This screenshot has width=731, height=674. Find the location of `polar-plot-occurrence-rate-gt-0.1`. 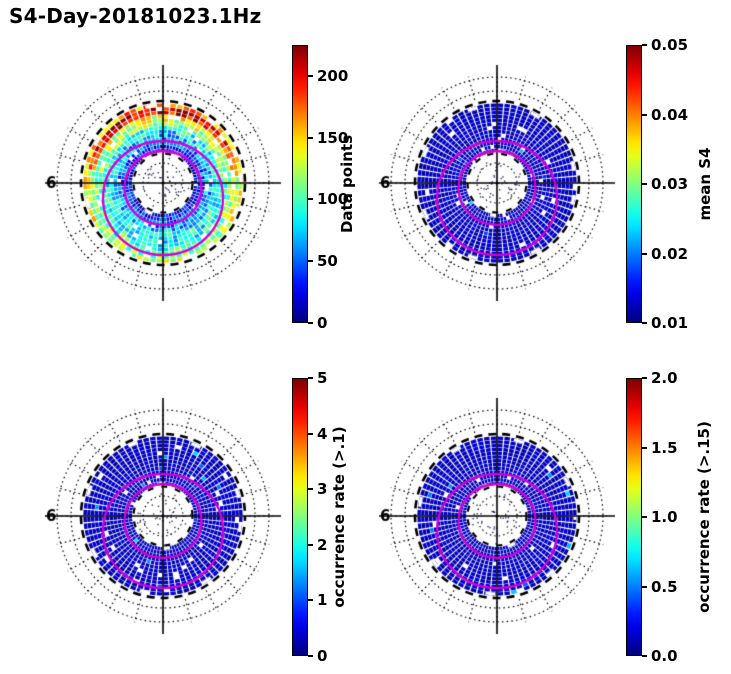

polar-plot-occurrence-rate-gt-0.1 is located at coordinates (163, 516).